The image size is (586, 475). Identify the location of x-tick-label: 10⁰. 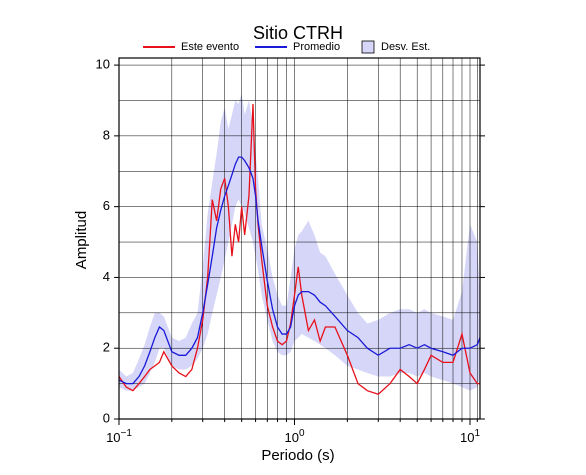
(294, 437).